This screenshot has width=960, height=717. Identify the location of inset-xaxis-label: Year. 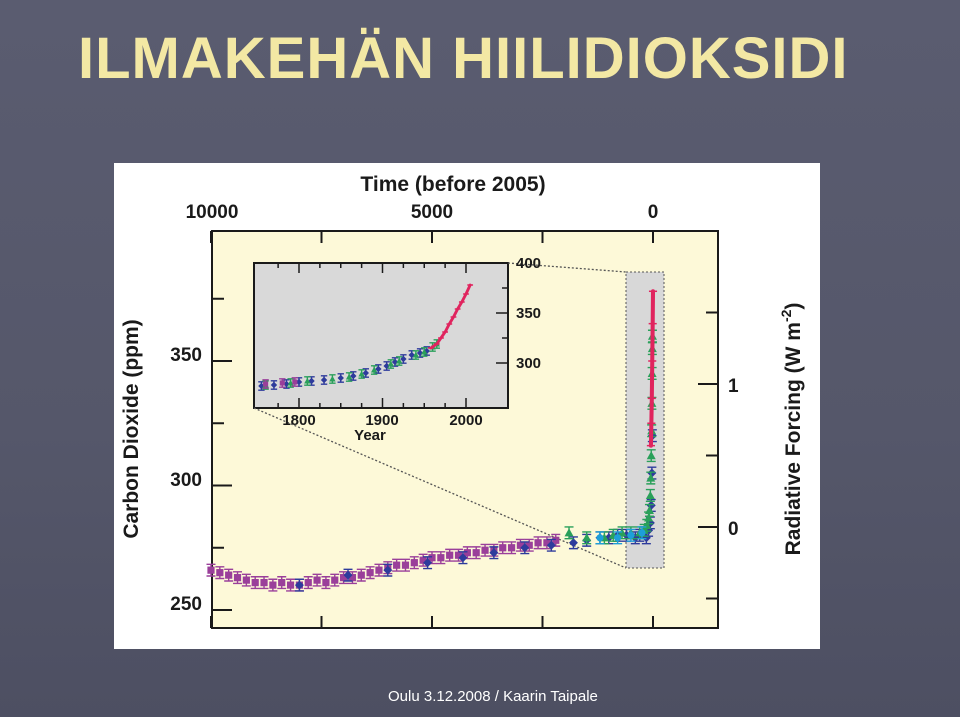
(370, 435).